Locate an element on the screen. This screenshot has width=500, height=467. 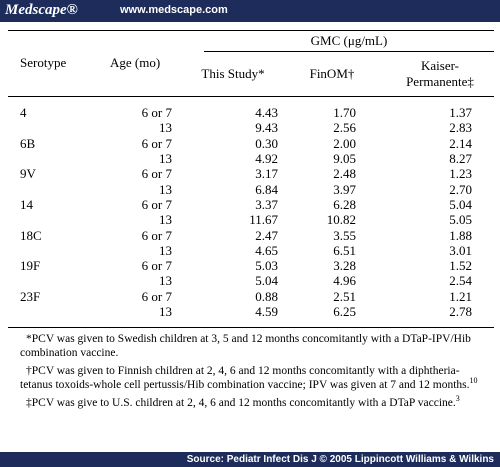
column-header: Serotype is located at coordinates (52, 63).